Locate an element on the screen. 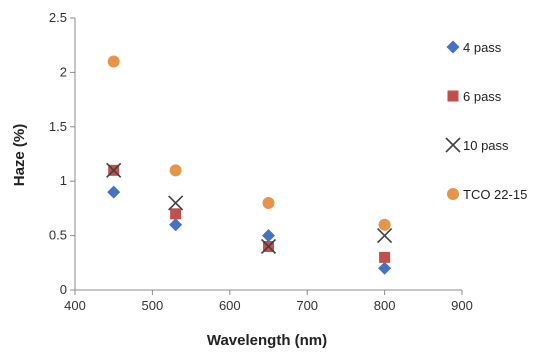 Image resolution: width=534 pixels, height=352 pixels. y-axis-title: Haze (%) is located at coordinates (19, 155).